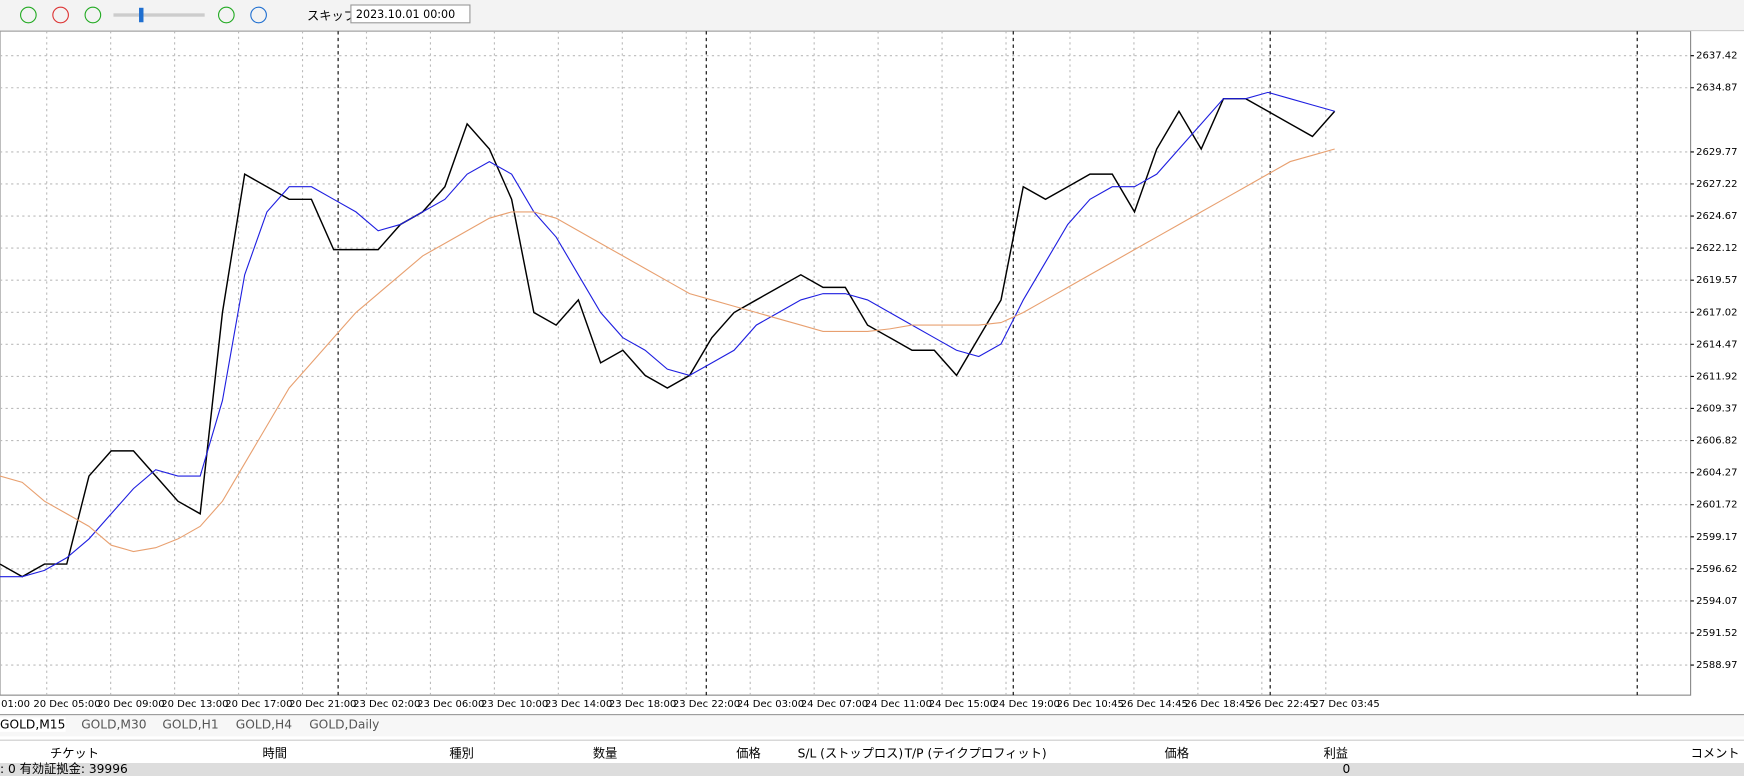  I want to click on x-tick-label: 26 Dec 18:45, so click(1218, 704).